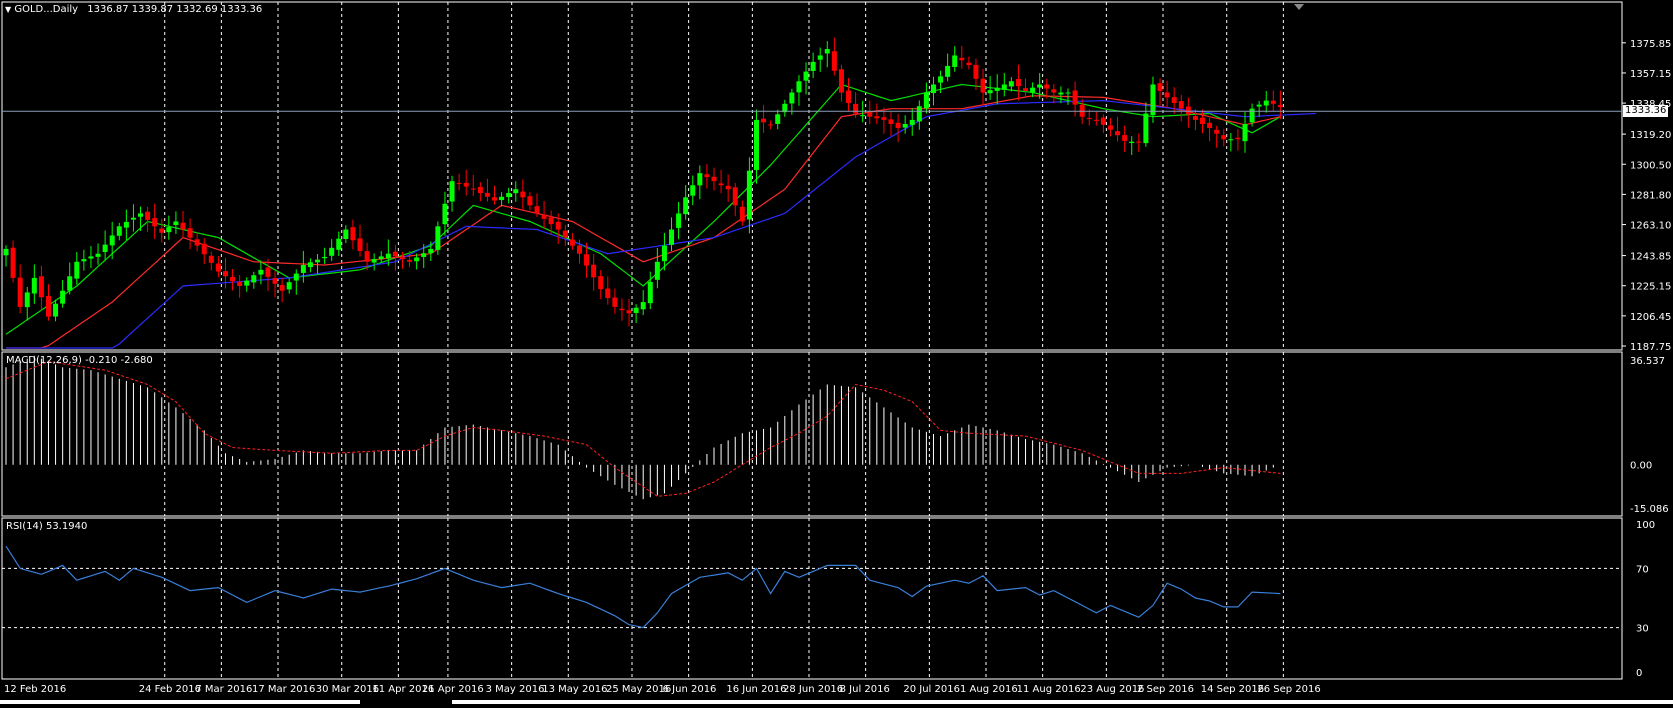 The width and height of the screenshot is (1673, 708). Describe the element at coordinates (1299, 7) in the screenshot. I see `scroll-marker-icon` at that location.